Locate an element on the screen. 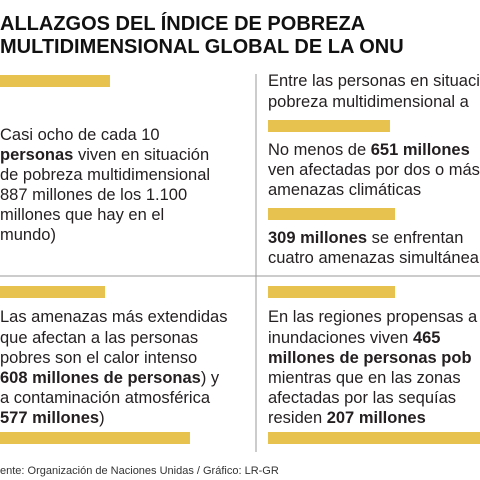  text-line: millones que hay en el is located at coordinates (82, 215).